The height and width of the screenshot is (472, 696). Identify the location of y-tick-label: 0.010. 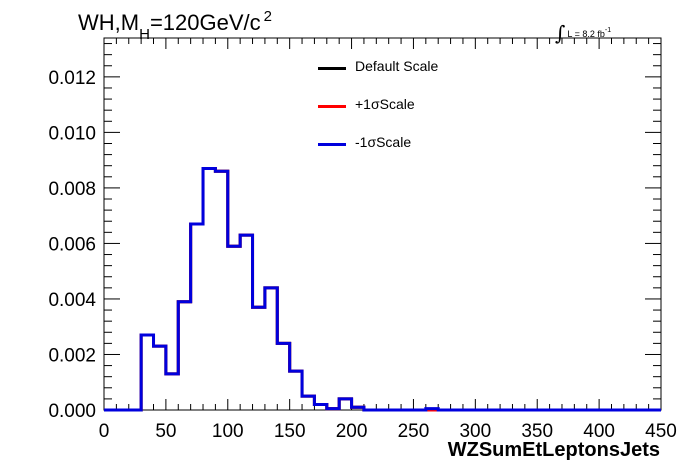
(72, 133).